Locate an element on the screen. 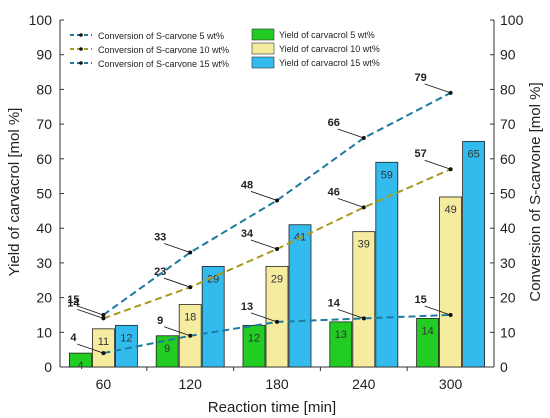 This screenshot has height=418, width=550. x-tick-label: 120 is located at coordinates (191, 384).